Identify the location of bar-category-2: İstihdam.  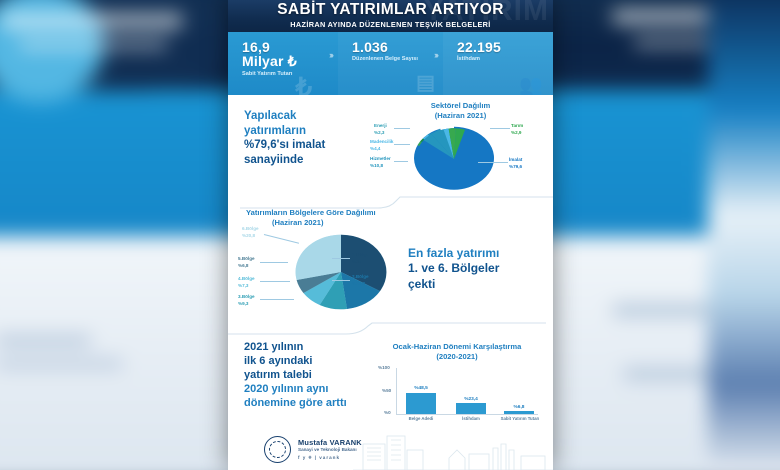
(471, 418).